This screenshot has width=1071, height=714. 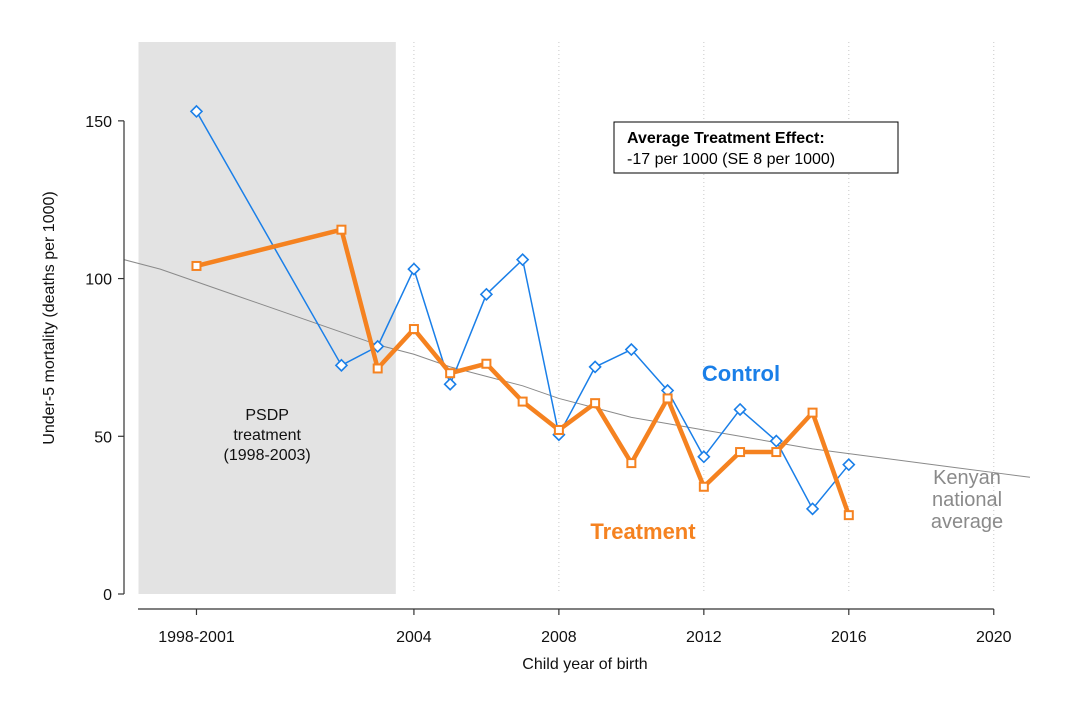 I want to click on x-tick-label: 2020, so click(x=994, y=637).